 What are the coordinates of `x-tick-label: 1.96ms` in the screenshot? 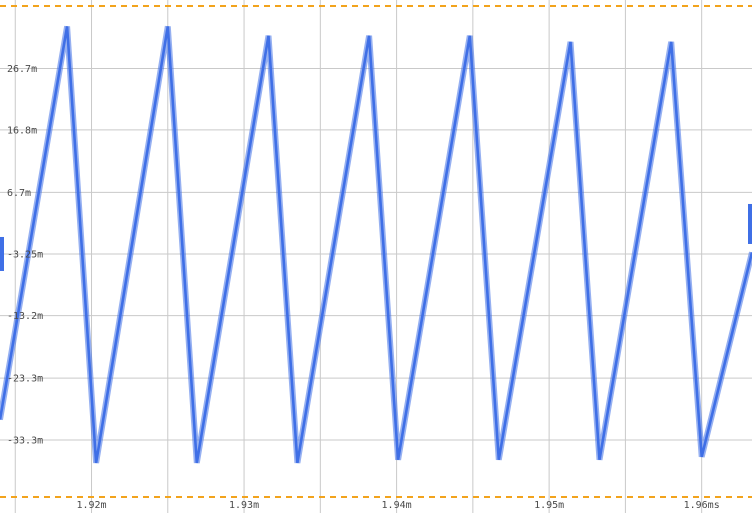 It's located at (702, 505).